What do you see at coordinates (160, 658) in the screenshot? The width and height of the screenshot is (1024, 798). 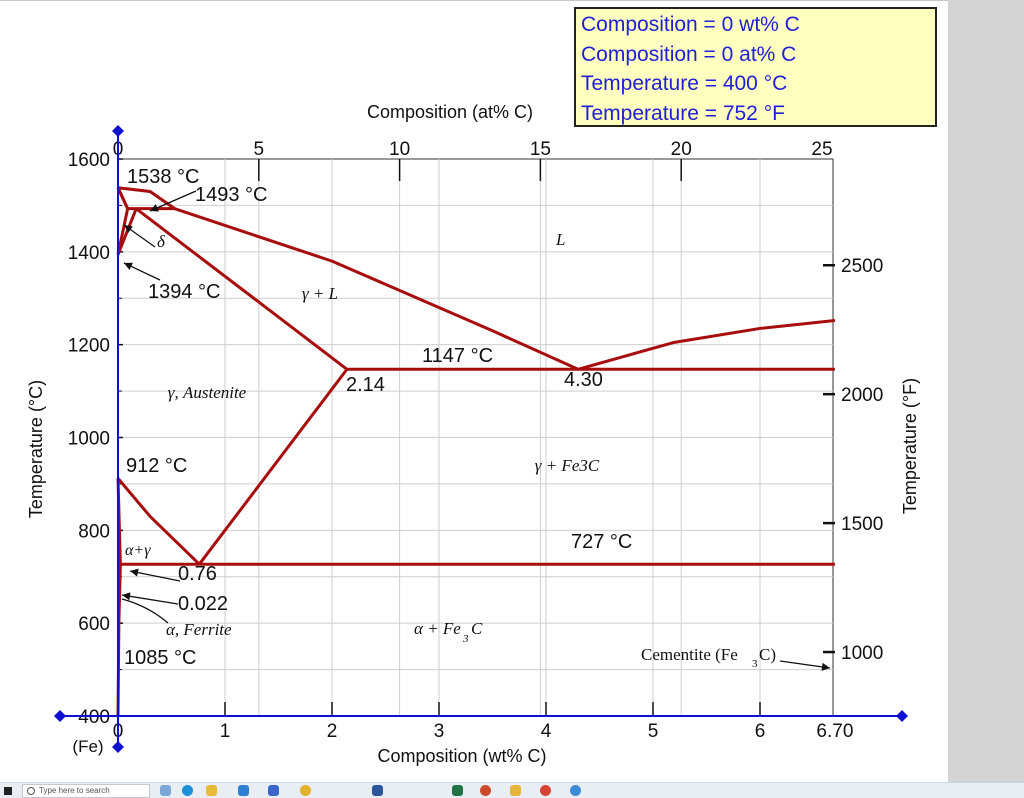 I see `annotation-1085c: 1085 °C` at bounding box center [160, 658].